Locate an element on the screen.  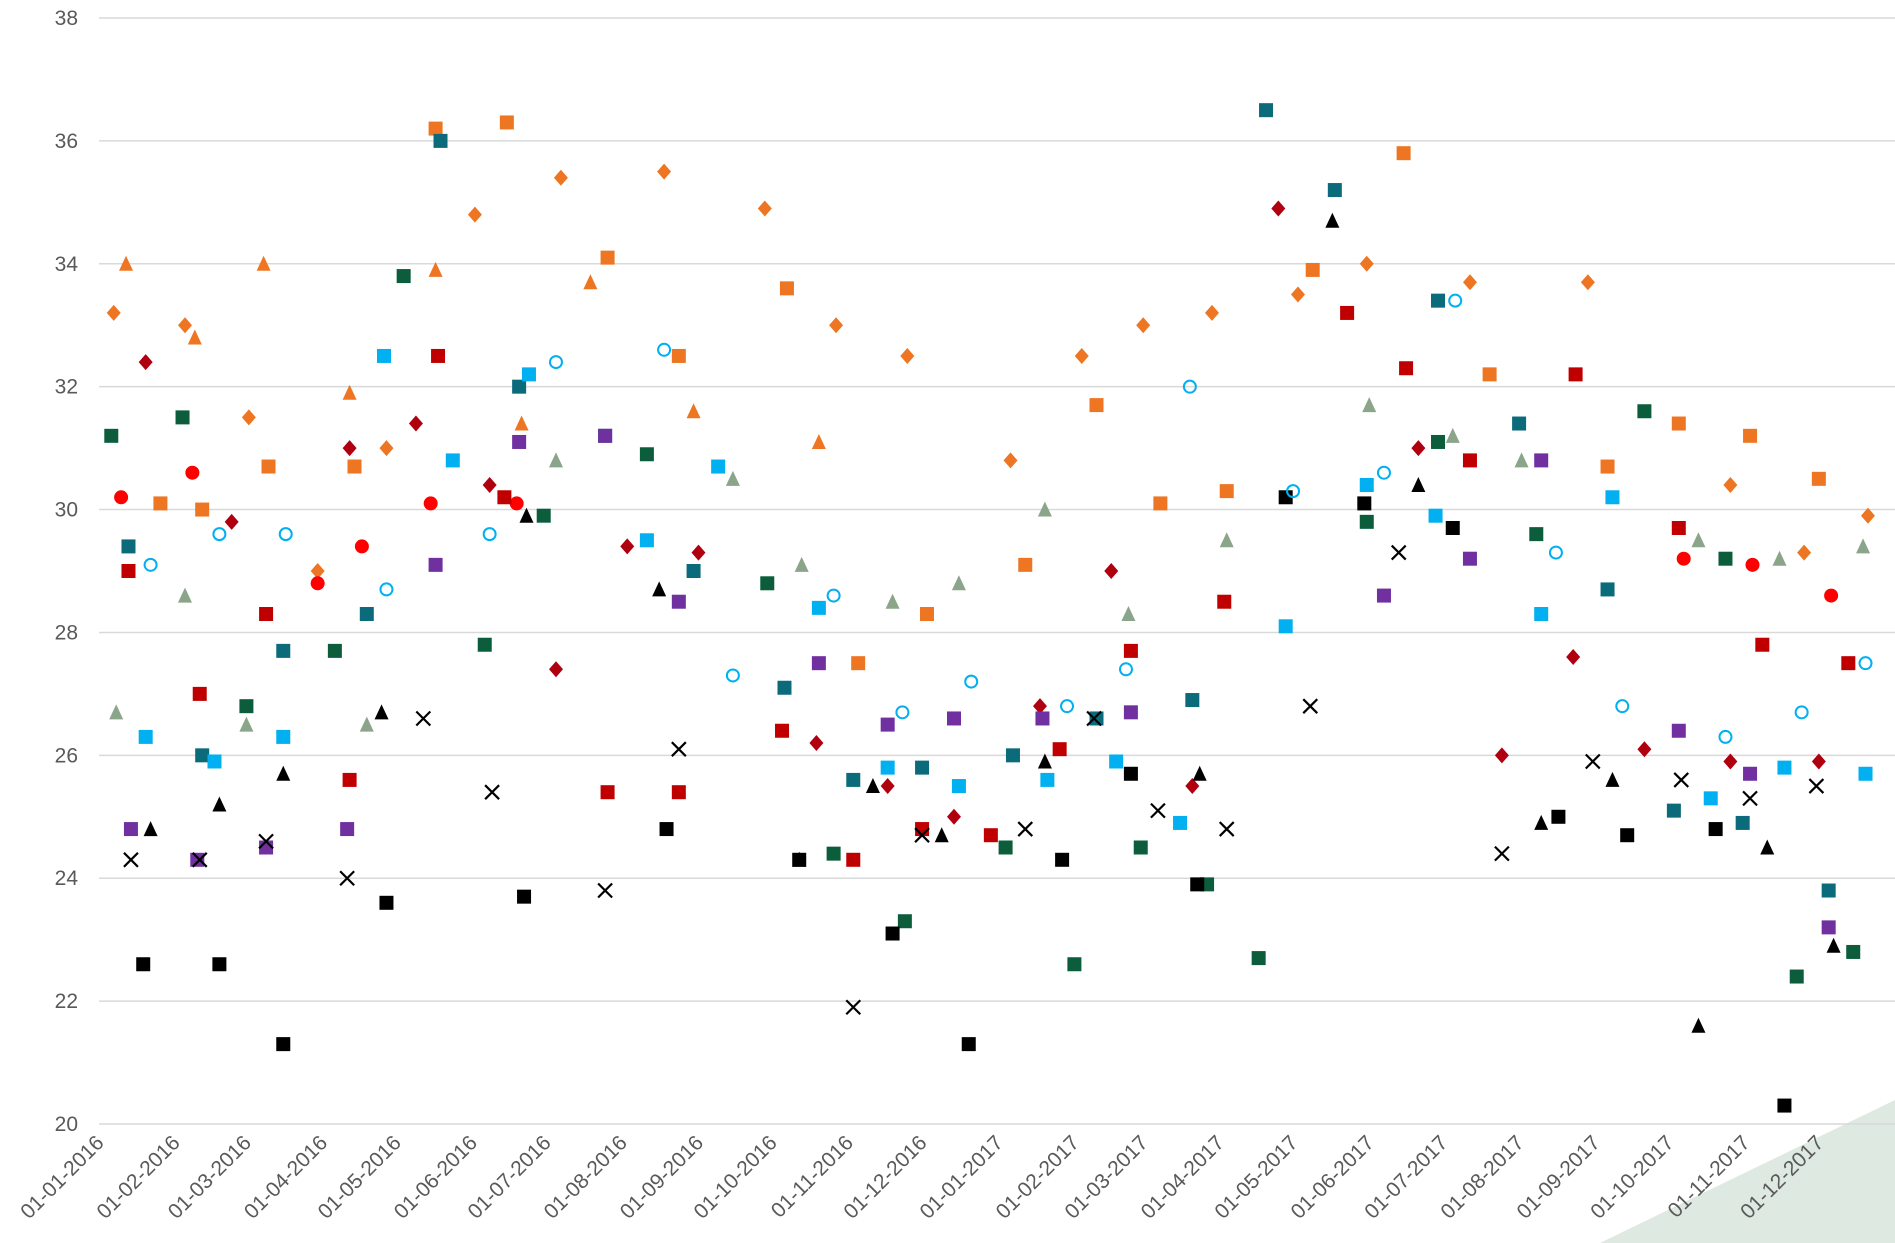
y-tick-label: 24 is located at coordinates (67, 878).